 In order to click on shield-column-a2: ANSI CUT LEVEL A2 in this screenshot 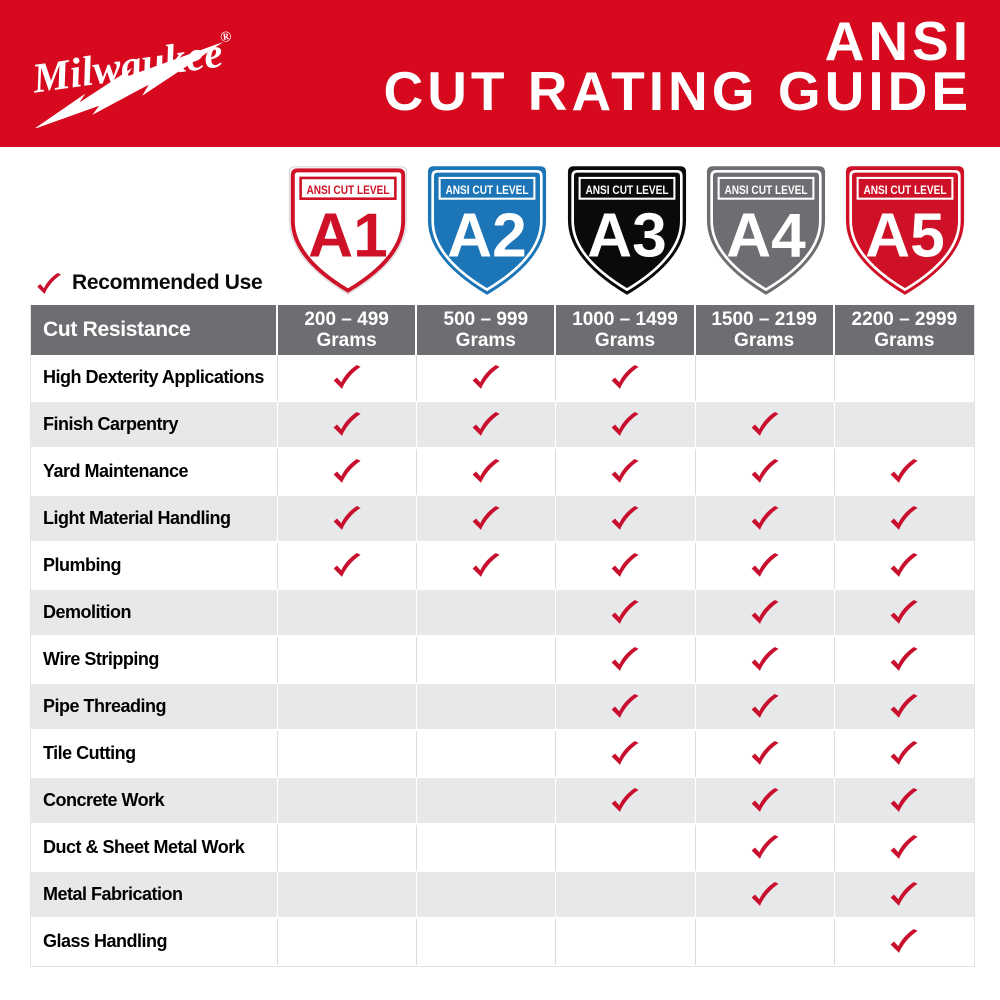, I will do `click(486, 226)`.